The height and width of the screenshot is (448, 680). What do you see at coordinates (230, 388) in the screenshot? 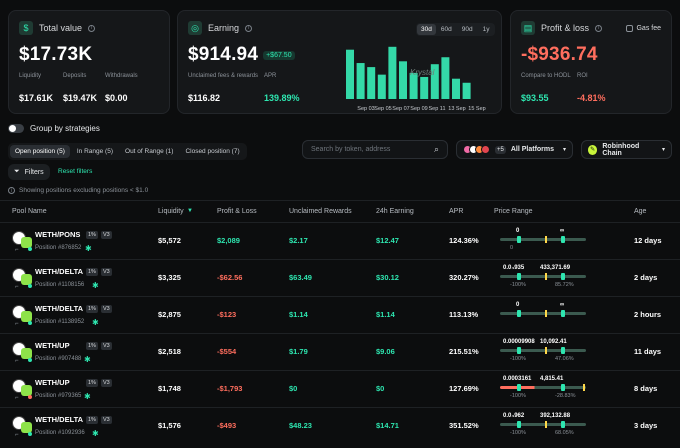
I see `pnl-value: -$1,793` at bounding box center [230, 388].